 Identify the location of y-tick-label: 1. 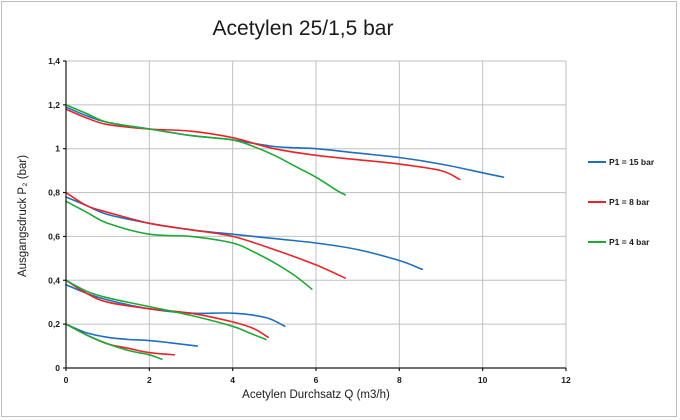
(57, 149).